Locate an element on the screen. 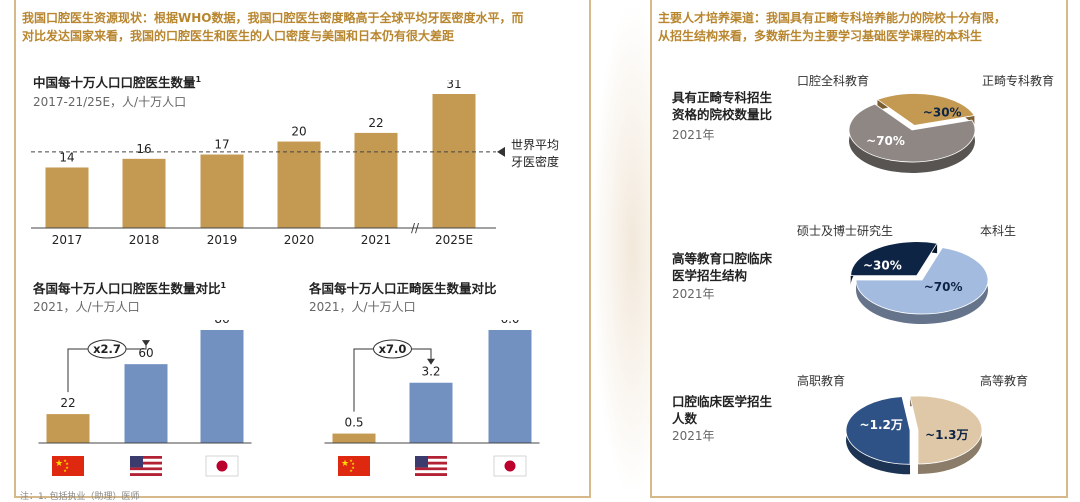 The height and width of the screenshot is (502, 1080). pie1-title-line-2: 资格的院校数量比 is located at coordinates (722, 114).